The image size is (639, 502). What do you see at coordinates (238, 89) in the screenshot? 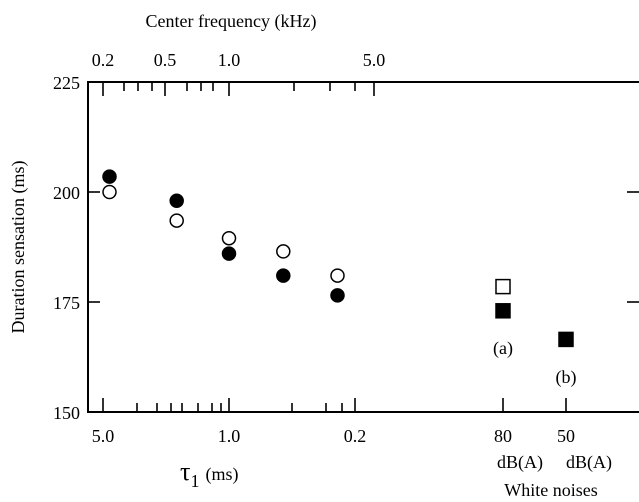
I see `top-axis-ticks` at bounding box center [238, 89].